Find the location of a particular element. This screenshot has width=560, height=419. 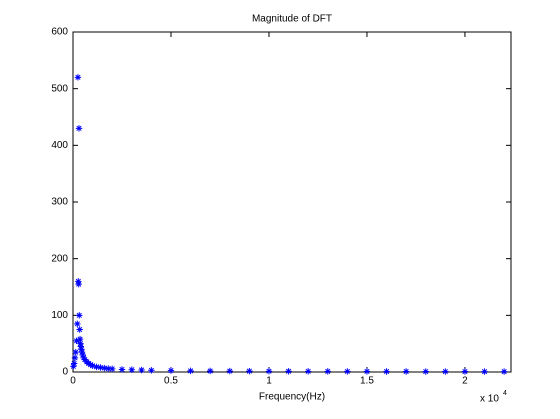

x-tick-label: 1 is located at coordinates (269, 381).